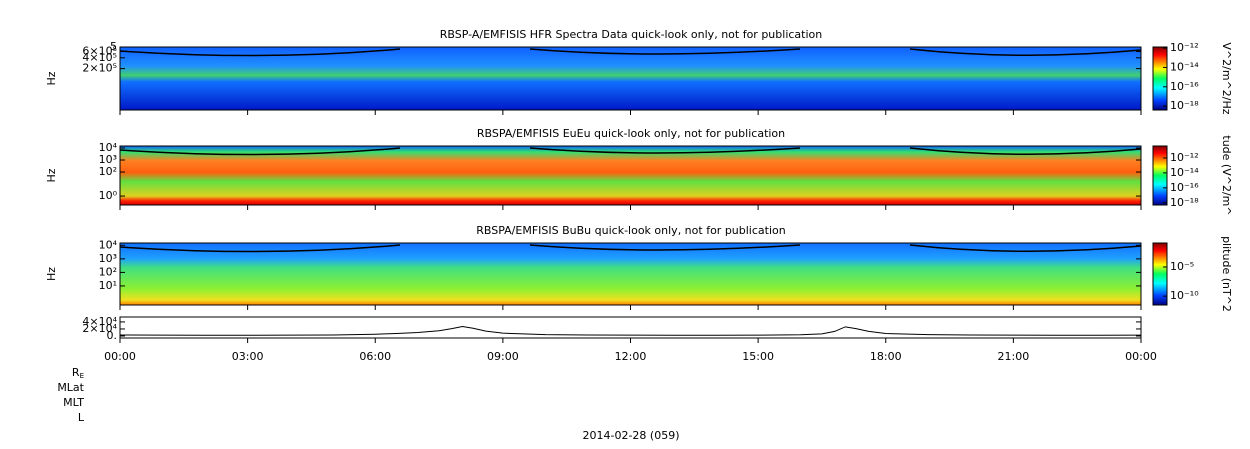 The image size is (1250, 449). Describe the element at coordinates (886, 356) in the screenshot. I see `x-tick-label: 18:00` at that location.